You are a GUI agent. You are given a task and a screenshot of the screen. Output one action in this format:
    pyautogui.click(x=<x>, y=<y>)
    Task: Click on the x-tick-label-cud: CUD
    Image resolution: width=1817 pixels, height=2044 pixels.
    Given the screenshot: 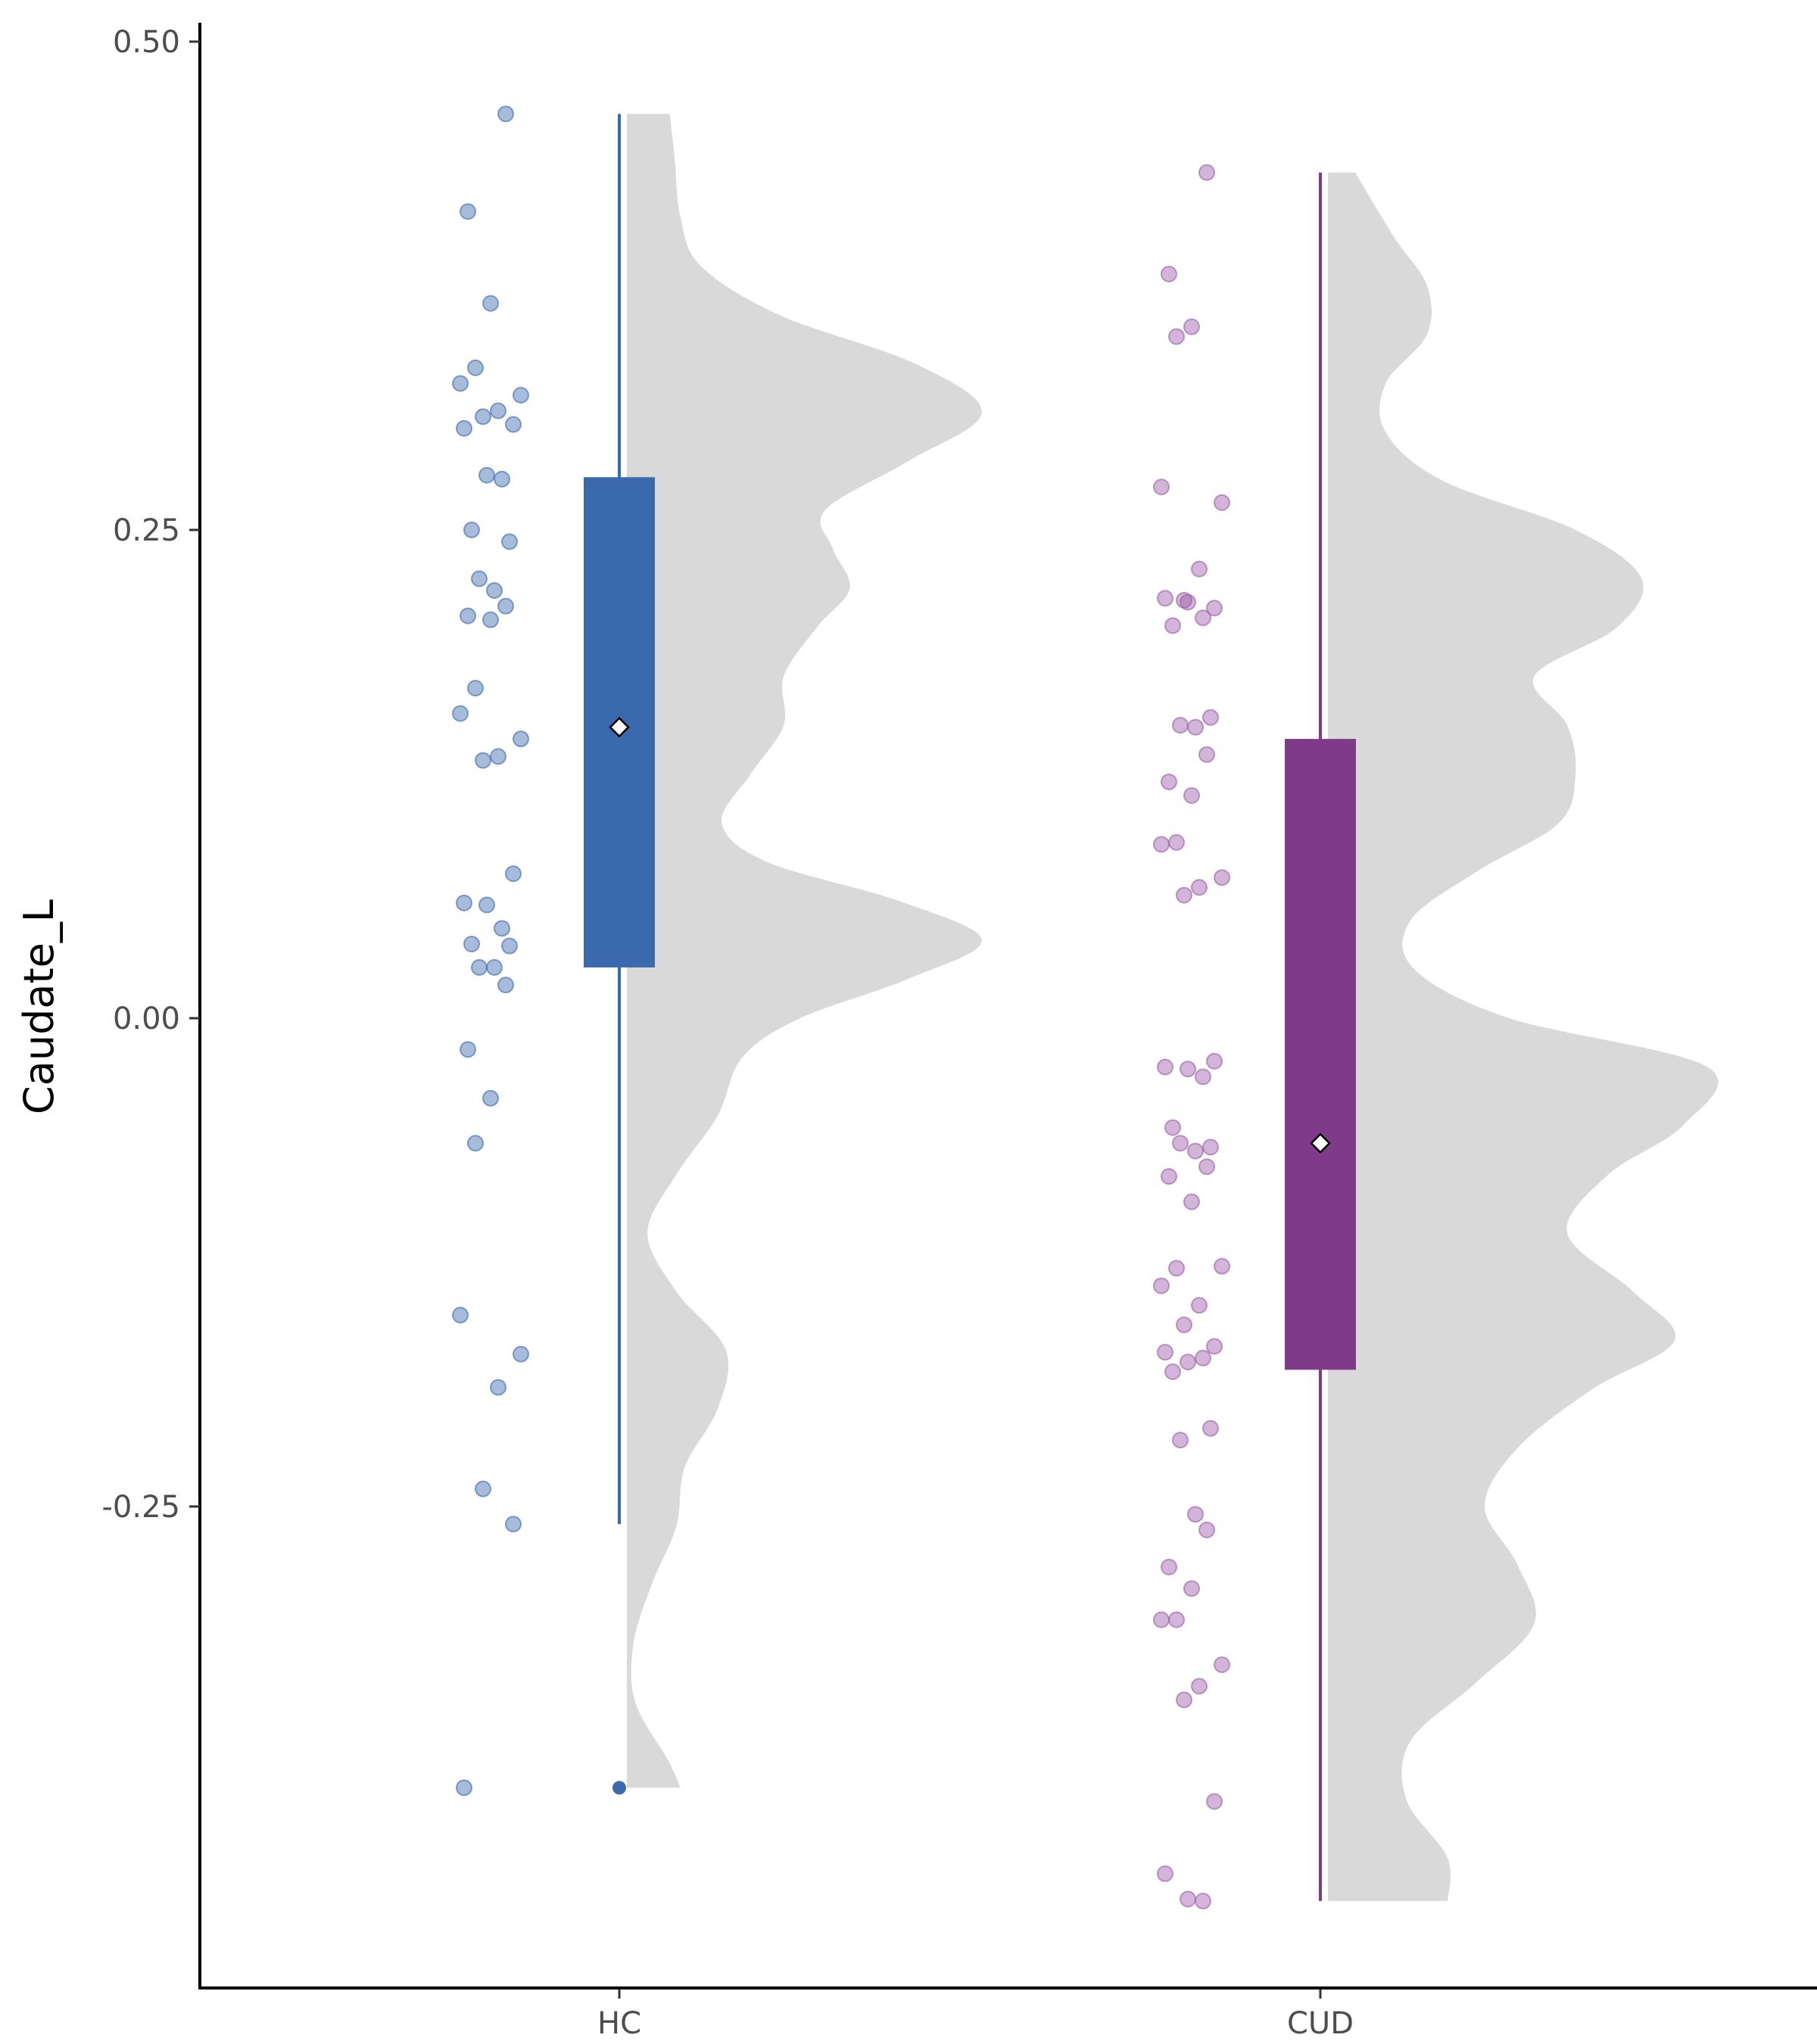 What is the action you would take?
    pyautogui.click(x=1320, y=2023)
    